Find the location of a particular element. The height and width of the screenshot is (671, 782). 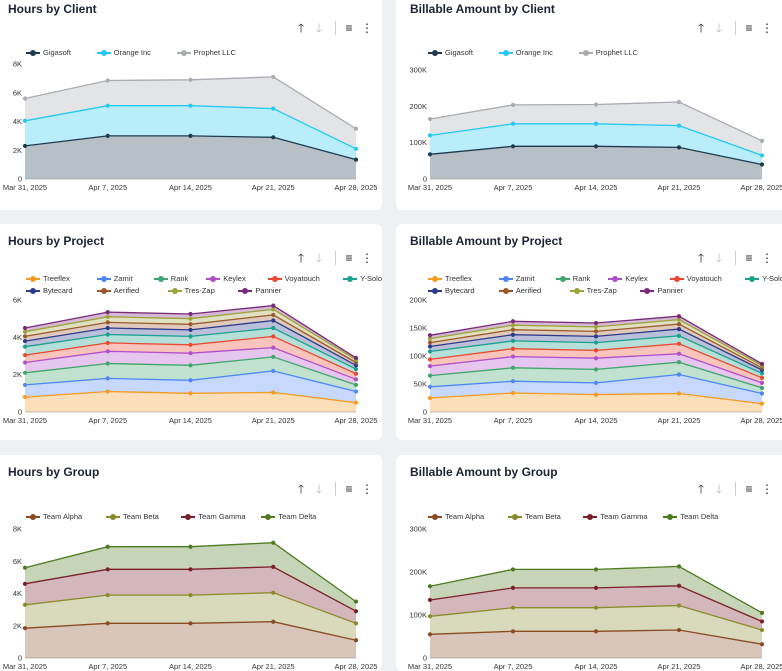

legend-item: Zamit is located at coordinates (114, 278).